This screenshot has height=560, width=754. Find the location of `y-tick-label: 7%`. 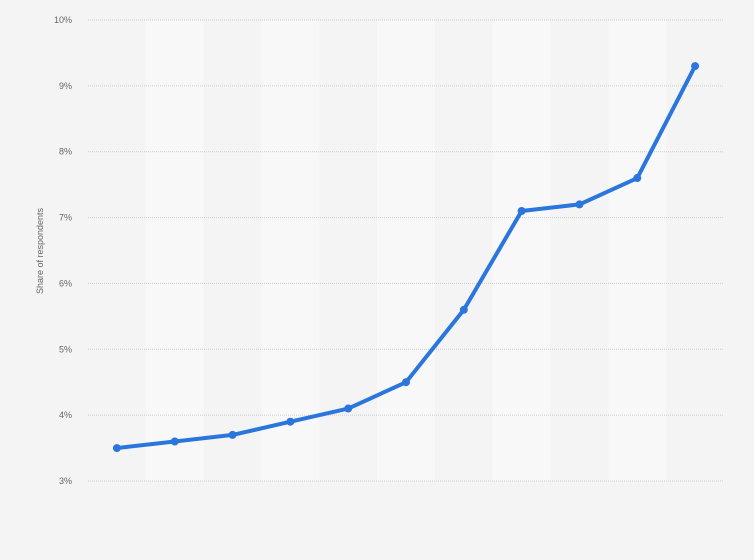

y-tick-label: 7% is located at coordinates (65, 218).